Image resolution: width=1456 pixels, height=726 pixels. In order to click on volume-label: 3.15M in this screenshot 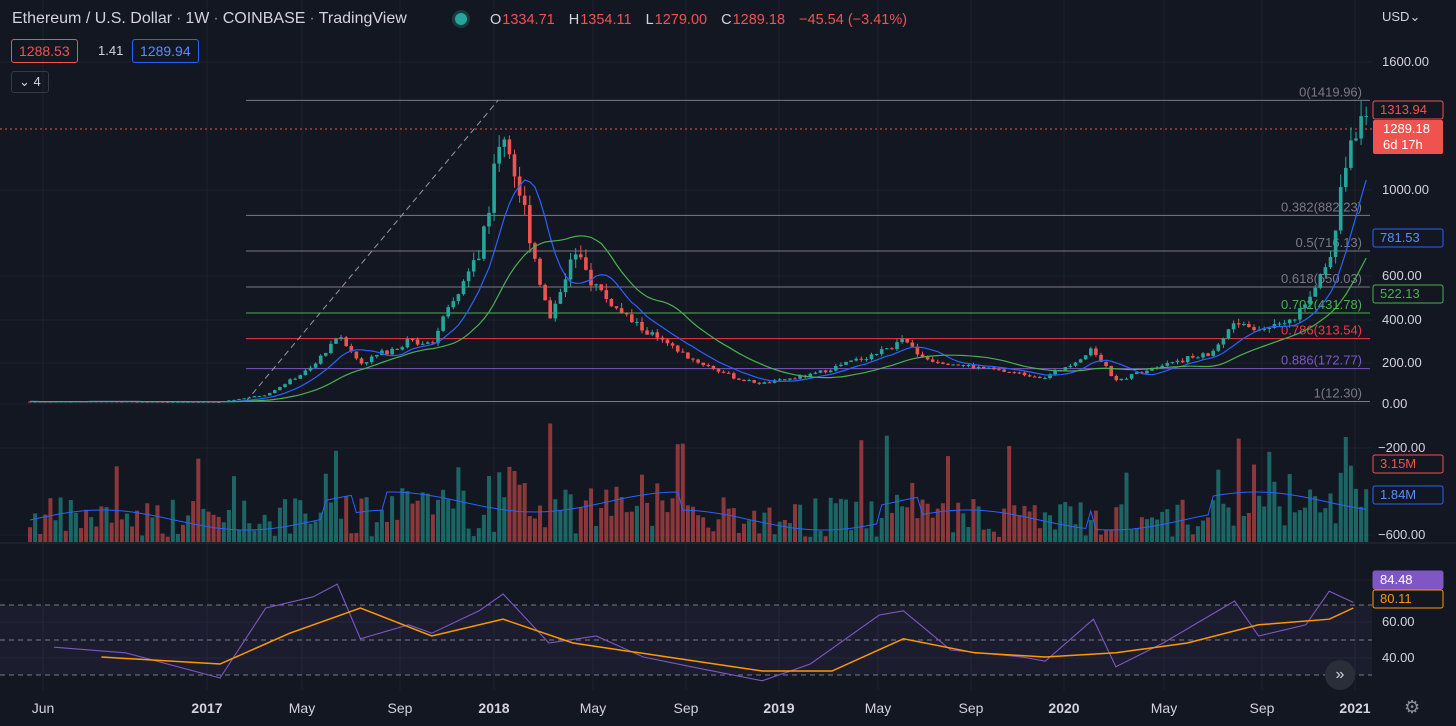, I will do `click(1398, 463)`.